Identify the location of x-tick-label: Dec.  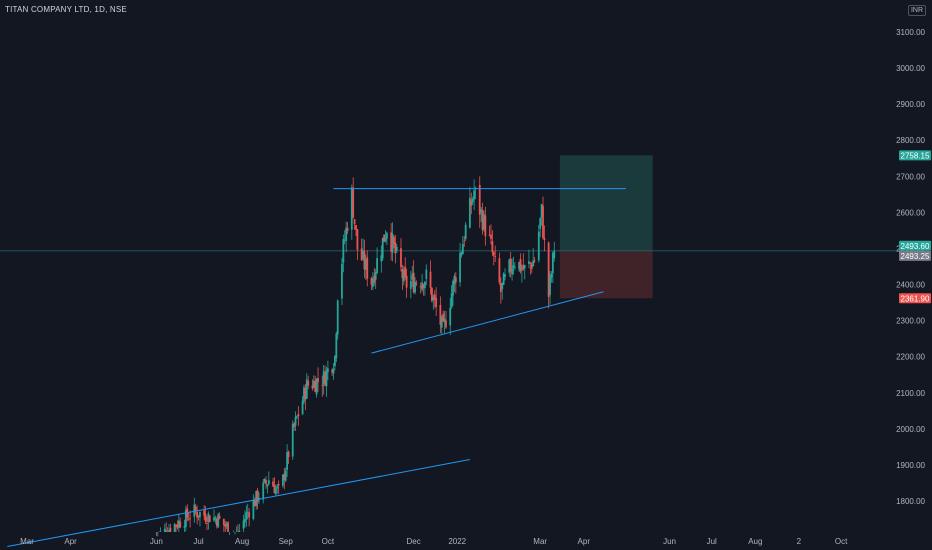
(414, 541).